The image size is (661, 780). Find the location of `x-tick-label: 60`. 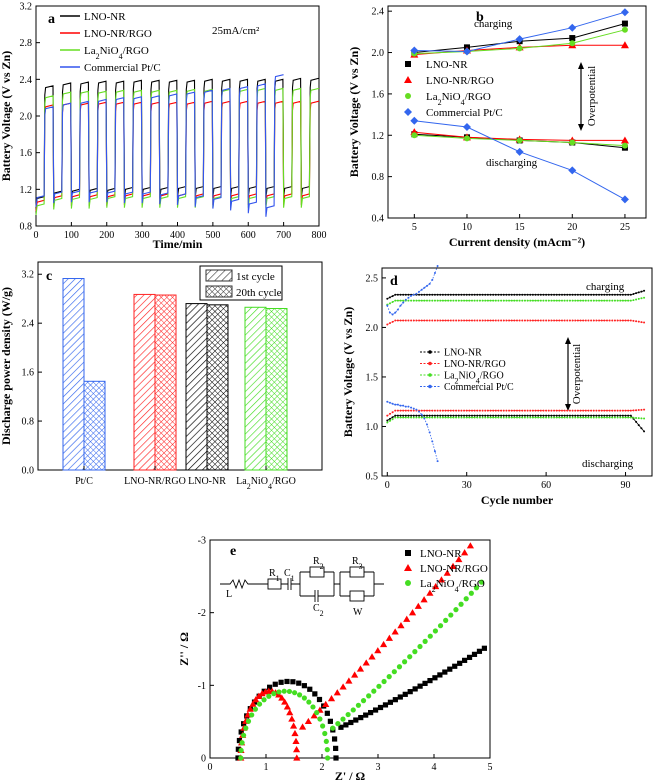

x-tick-label: 60 is located at coordinates (546, 485).